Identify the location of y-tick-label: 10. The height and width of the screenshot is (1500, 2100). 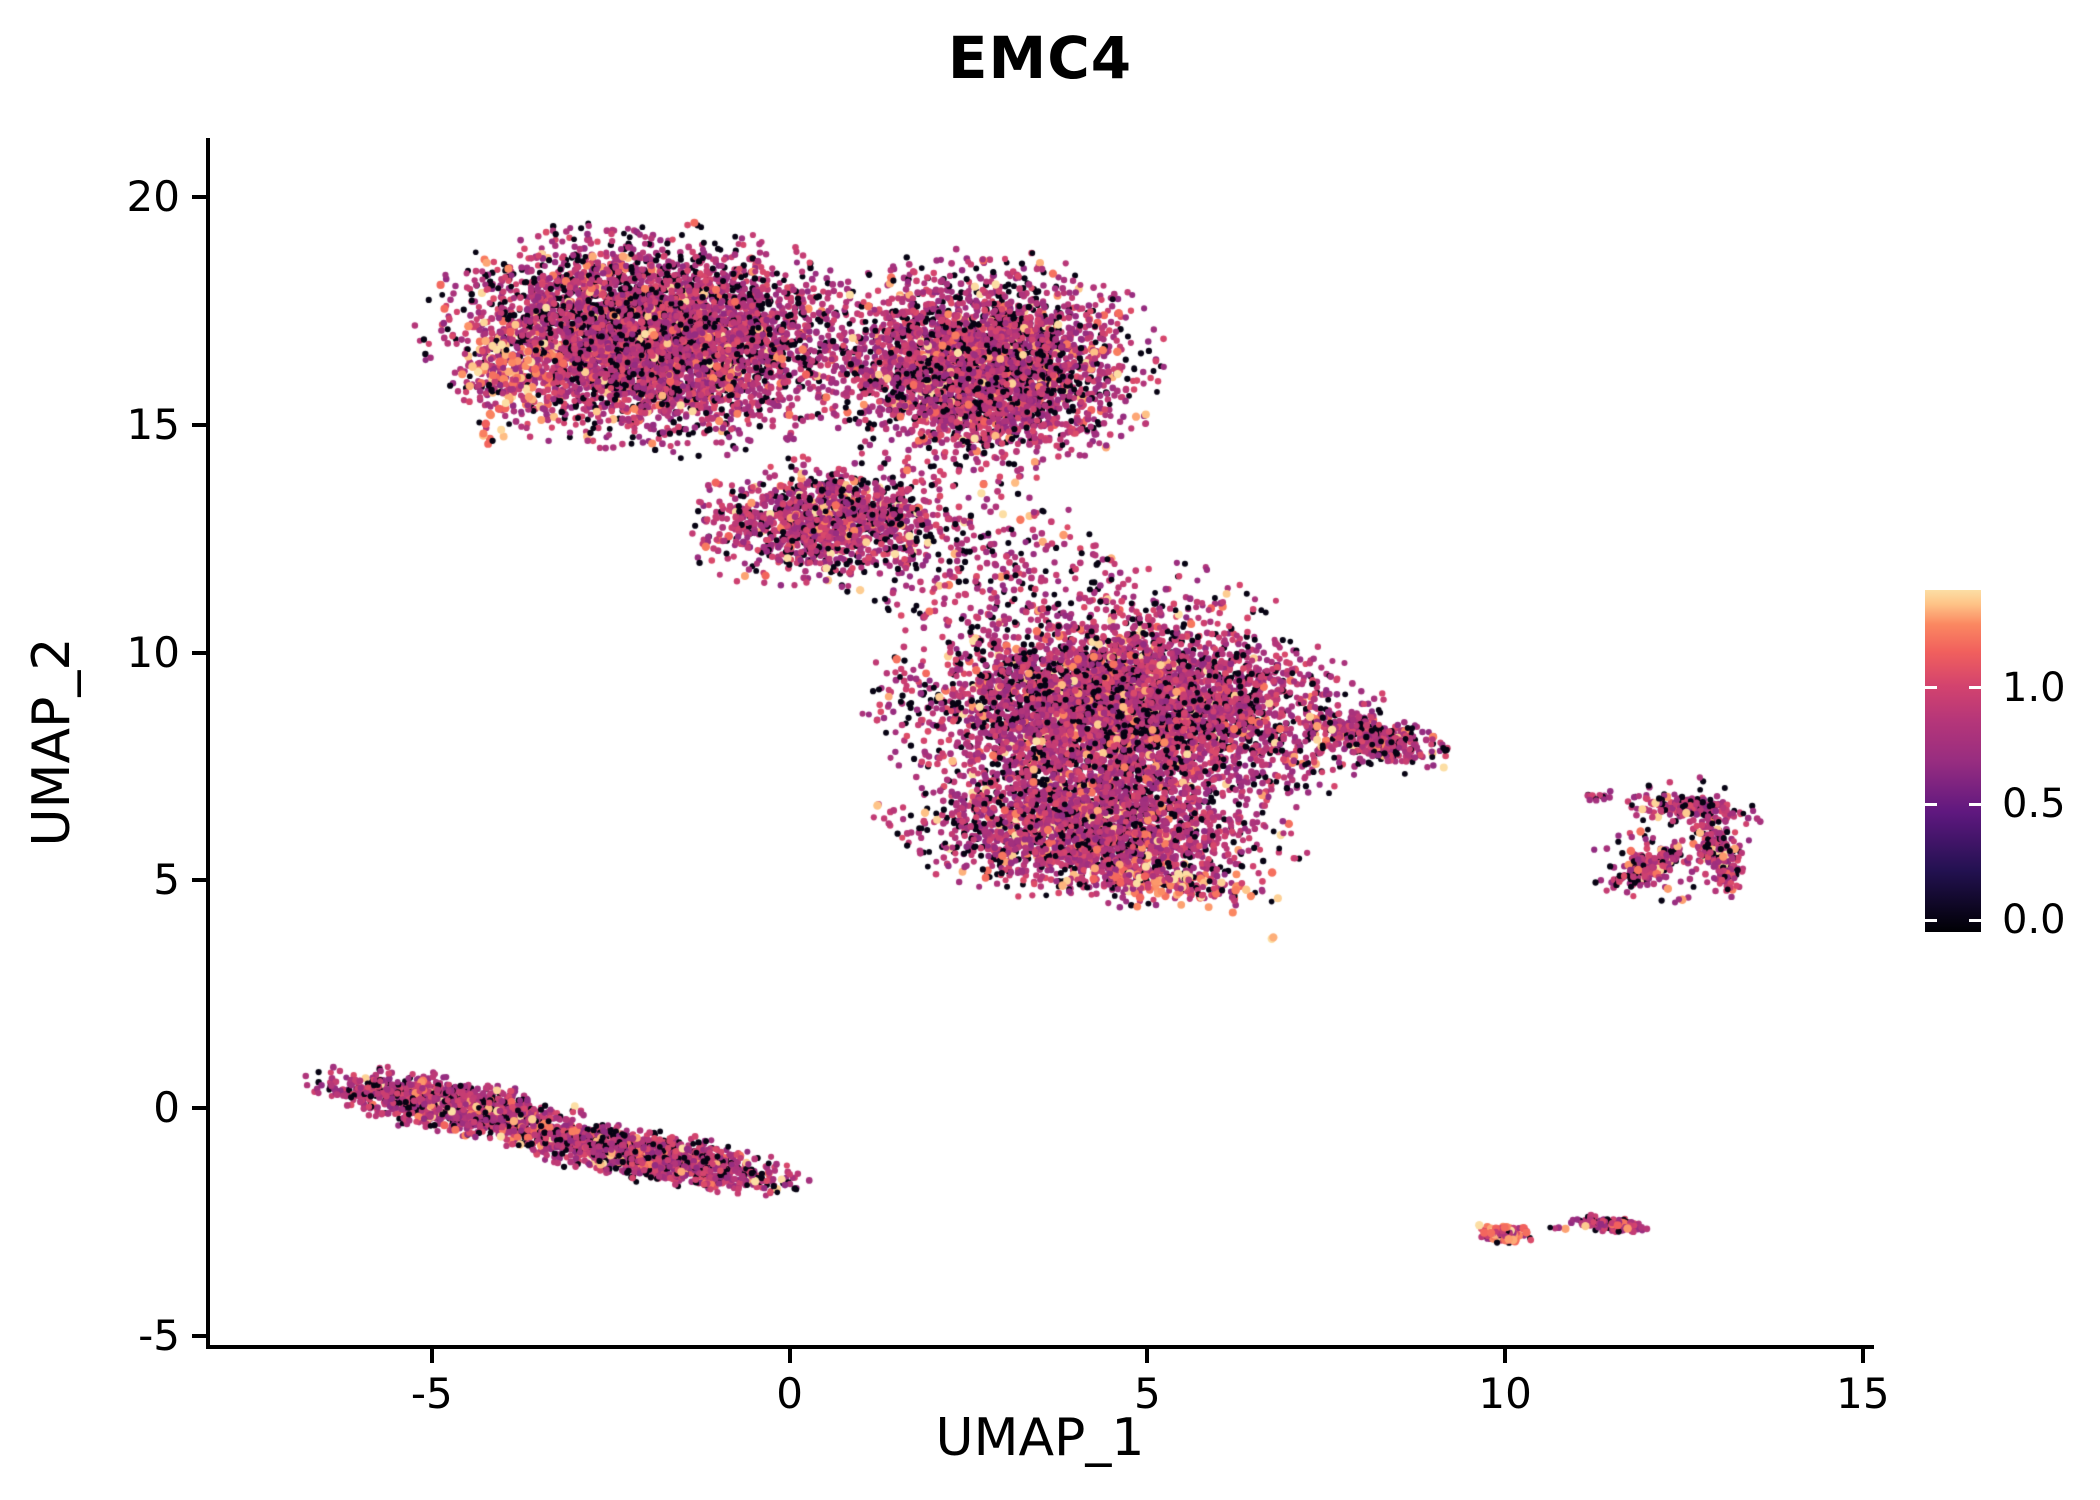
(153, 652).